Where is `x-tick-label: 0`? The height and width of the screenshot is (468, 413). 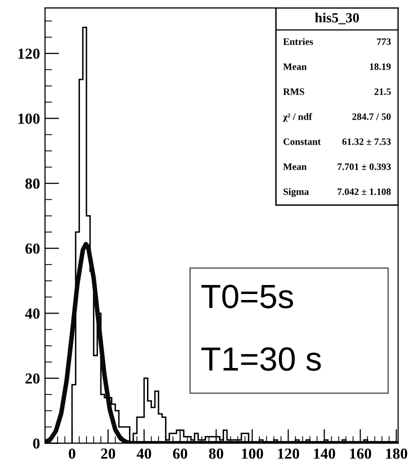
x-tick-label: 0 is located at coordinates (72, 453).